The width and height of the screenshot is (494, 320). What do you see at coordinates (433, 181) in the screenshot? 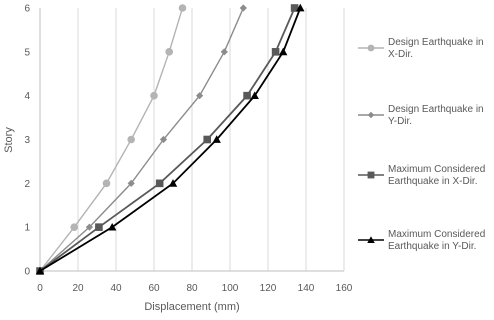
I see `legend-label: Earthquake in X-Dir.` at bounding box center [433, 181].